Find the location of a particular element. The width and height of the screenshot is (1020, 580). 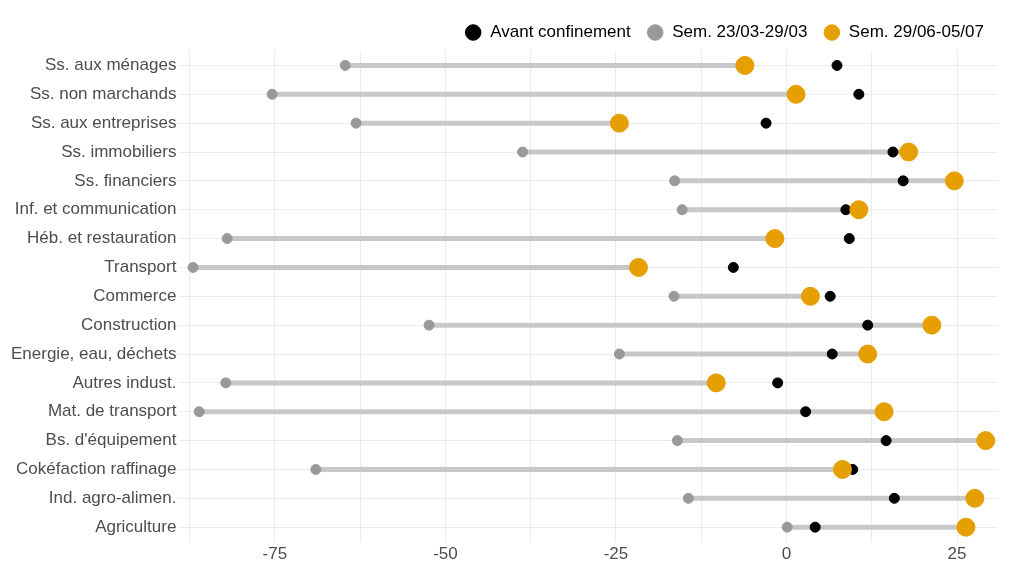

x-tick-label: -50 is located at coordinates (445, 554).